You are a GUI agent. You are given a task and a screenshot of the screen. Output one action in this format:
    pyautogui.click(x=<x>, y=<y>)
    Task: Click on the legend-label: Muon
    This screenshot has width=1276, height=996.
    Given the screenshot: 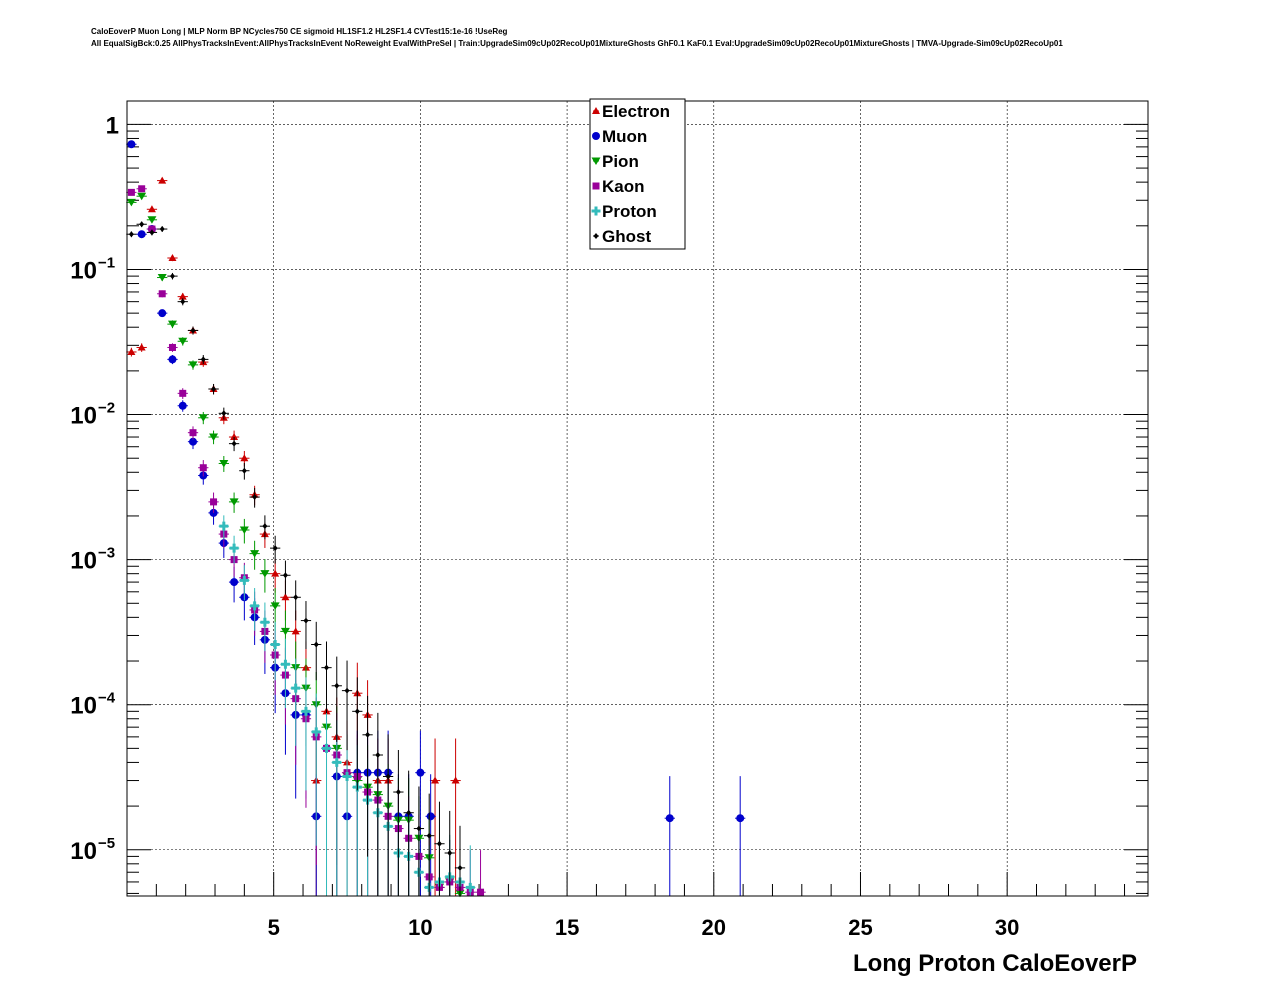 What is the action you would take?
    pyautogui.click(x=624, y=136)
    